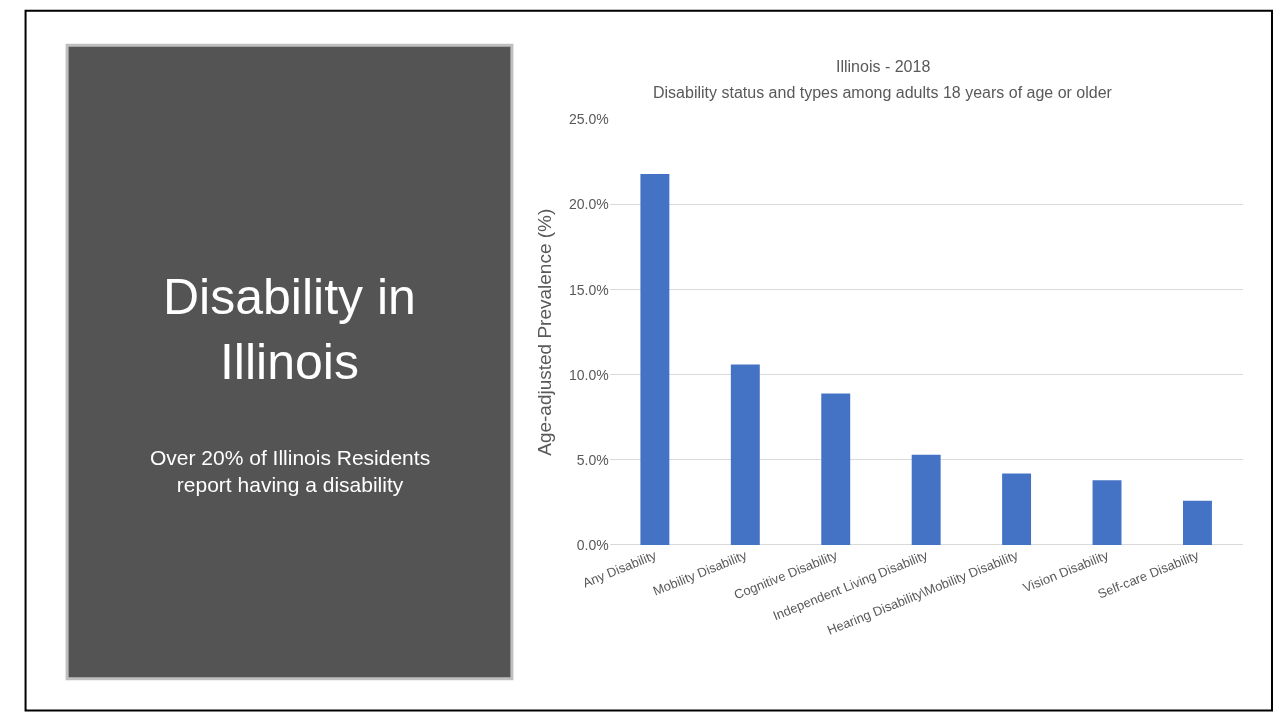  I want to click on chart-subtitle: Disability status and types among adults 18 years of age or older, so click(883, 92).